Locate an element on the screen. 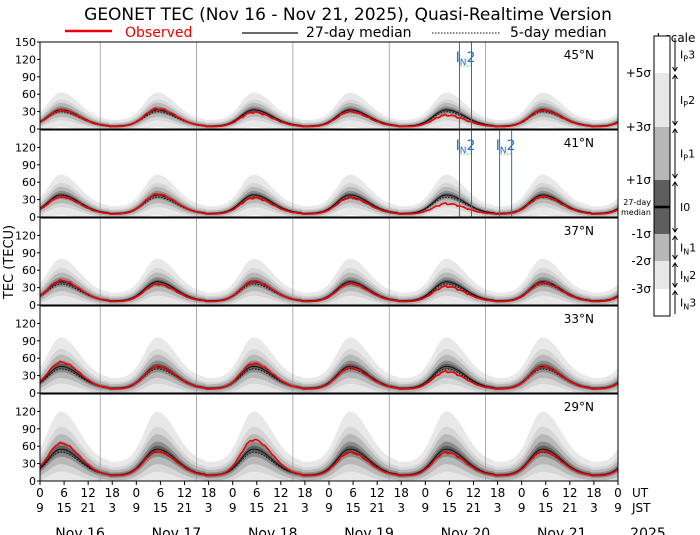 The image size is (700, 535). ut-label: UT is located at coordinates (640, 493).